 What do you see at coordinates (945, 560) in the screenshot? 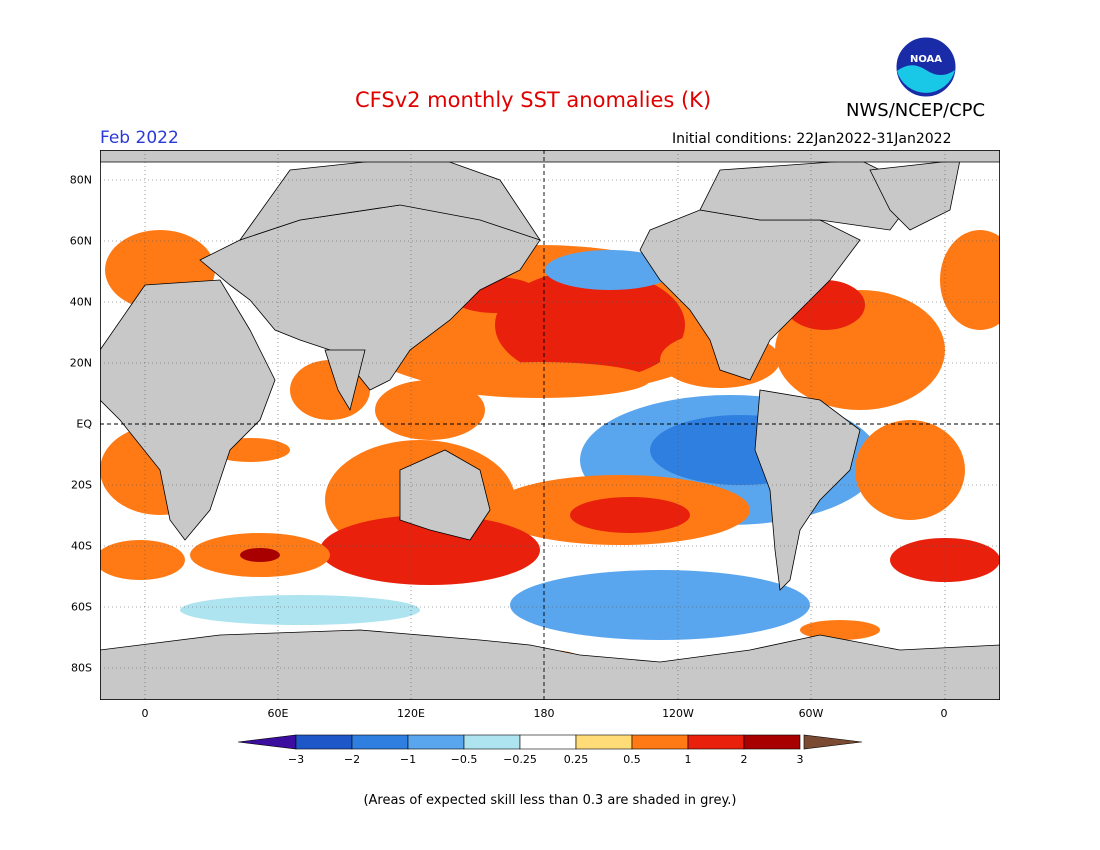
I see `anomaly-south-atlantic-strong` at bounding box center [945, 560].